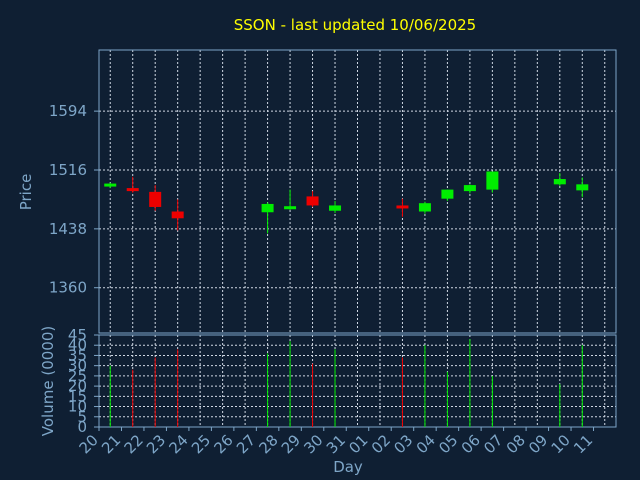 This screenshot has width=640, height=480. What do you see at coordinates (77, 396) in the screenshot?
I see `volume-tick-label: 15` at bounding box center [77, 396].